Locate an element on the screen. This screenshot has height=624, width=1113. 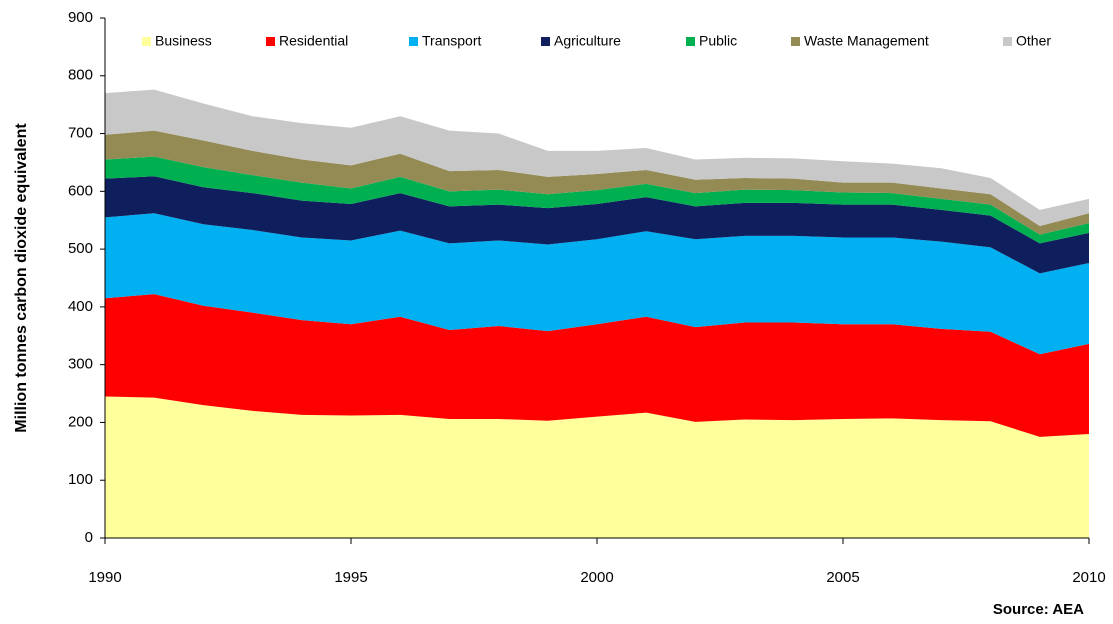
x-tick-label: 2000 is located at coordinates (596, 577).